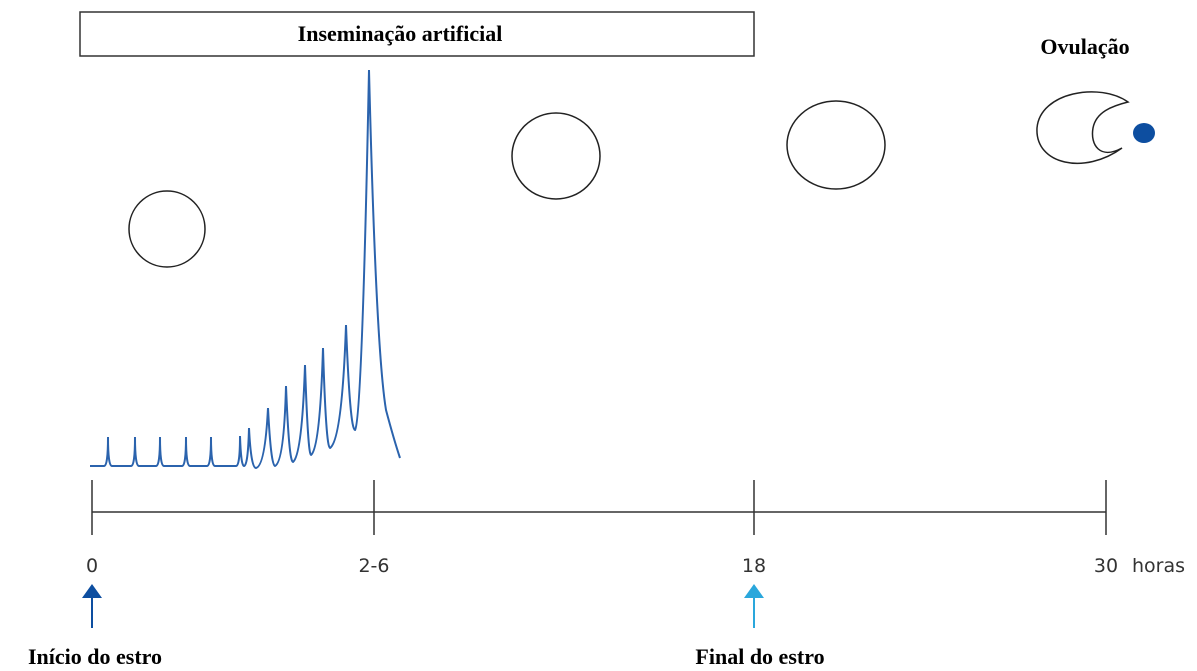 The image size is (1197, 671). I want to click on start-label: Início do estro, so click(95, 656).